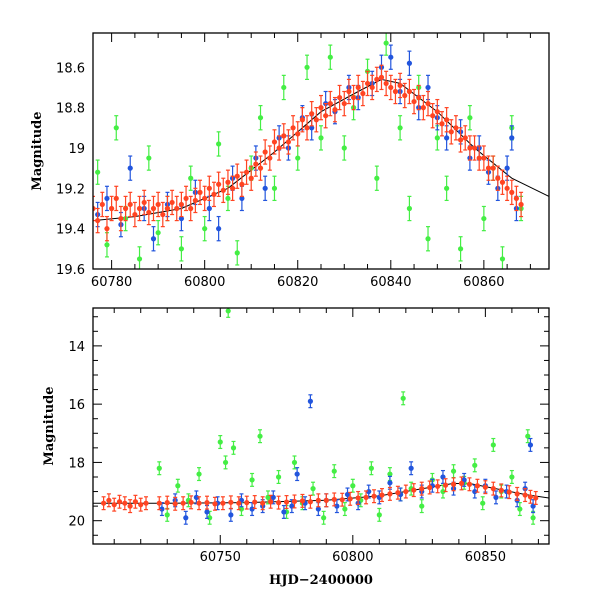 The image size is (600, 600). Describe the element at coordinates (111, 282) in the screenshot. I see `x-tick-label: 60780` at that location.